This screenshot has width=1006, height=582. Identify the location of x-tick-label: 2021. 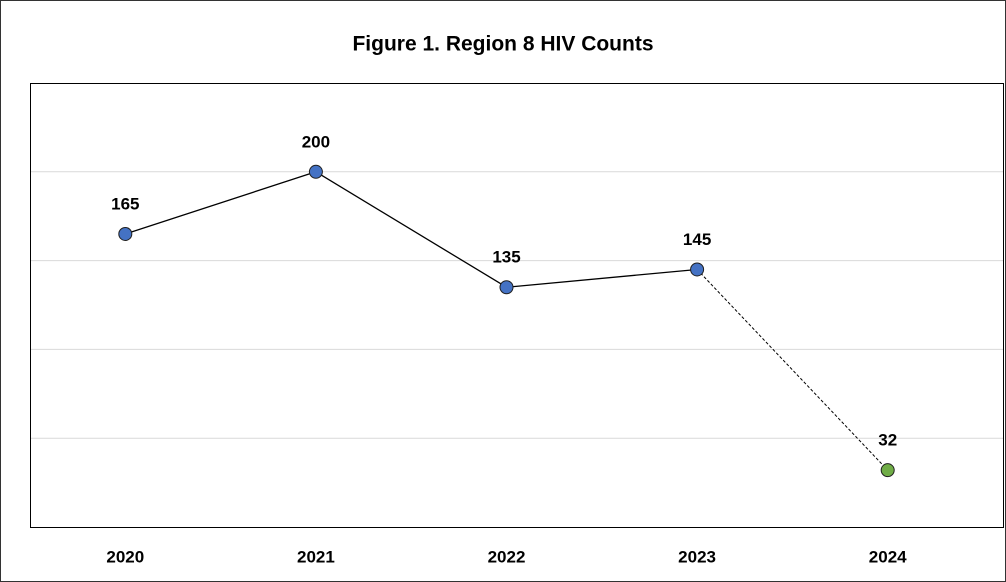
(316, 556).